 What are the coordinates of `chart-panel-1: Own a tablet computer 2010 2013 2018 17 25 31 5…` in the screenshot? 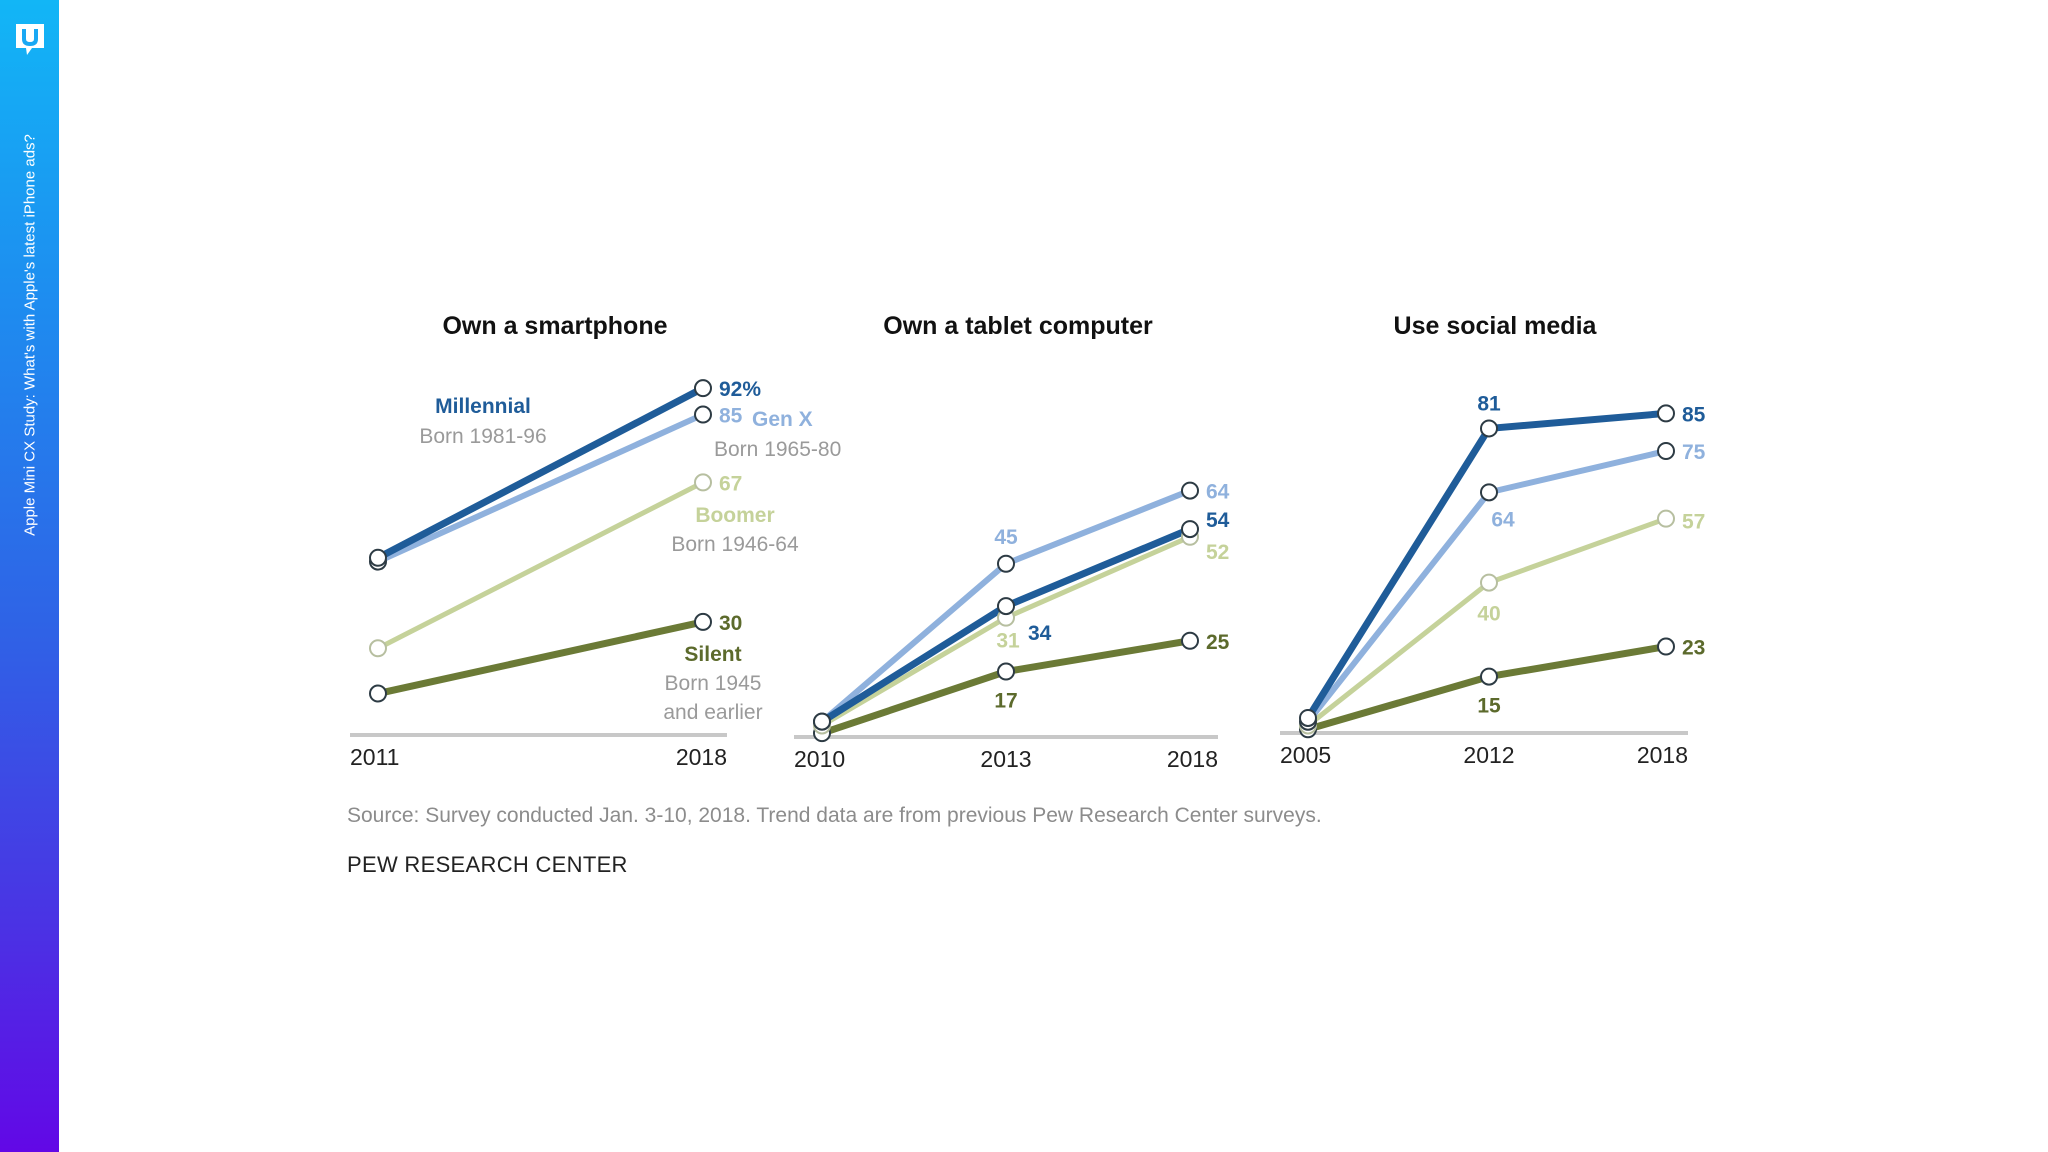 It's located at (1012, 542).